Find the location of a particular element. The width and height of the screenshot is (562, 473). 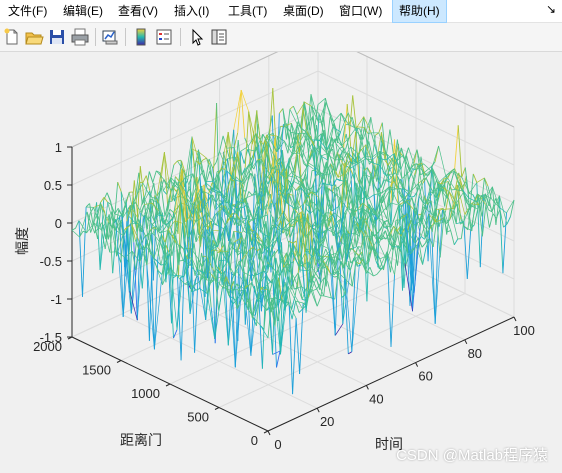

menu-file: 文件(F) is located at coordinates (28, 11).